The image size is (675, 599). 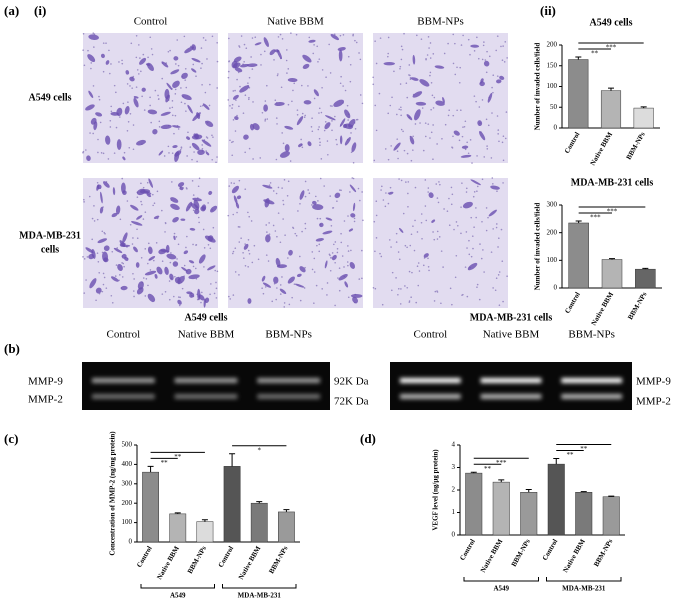 What do you see at coordinates (351, 402) in the screenshot?
I see `marker-label: 72K Da` at bounding box center [351, 402].